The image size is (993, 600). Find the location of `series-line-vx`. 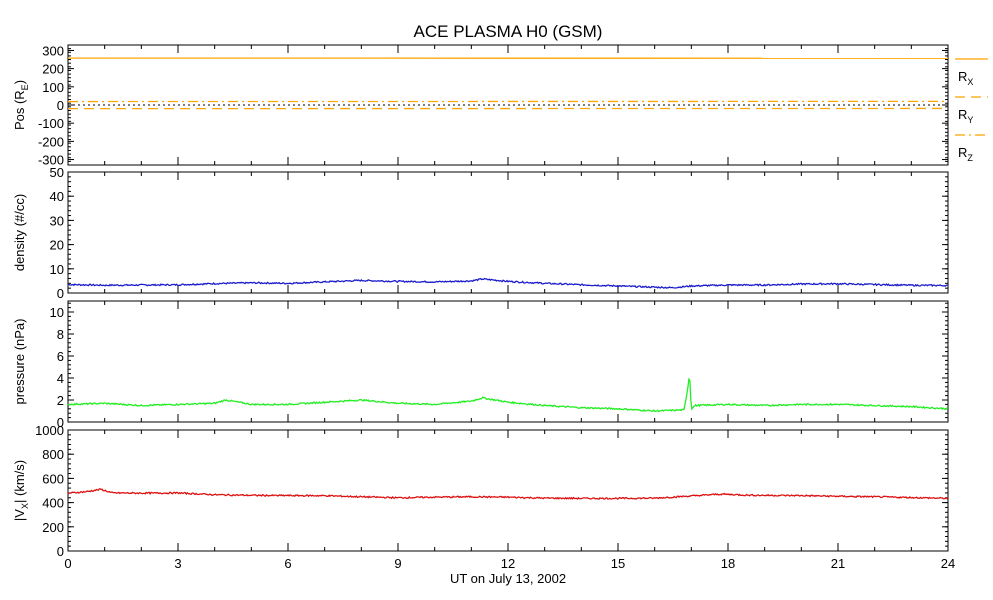

series-line-vx is located at coordinates (508, 494).